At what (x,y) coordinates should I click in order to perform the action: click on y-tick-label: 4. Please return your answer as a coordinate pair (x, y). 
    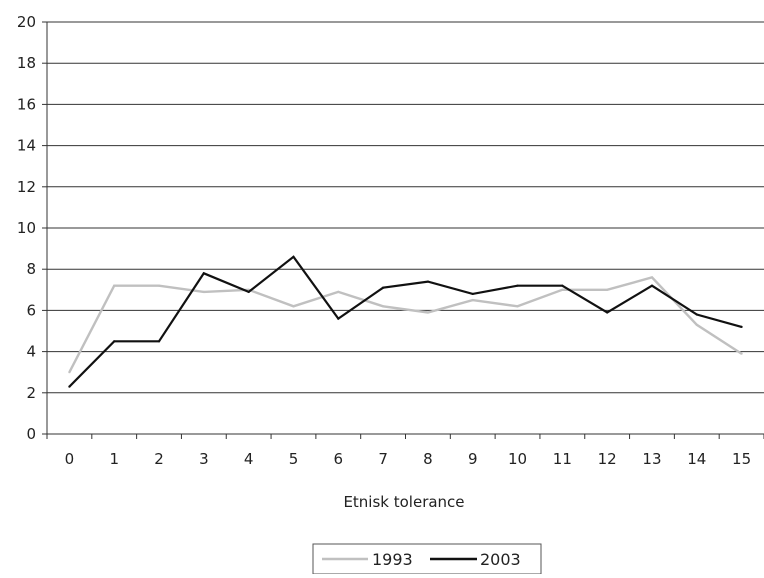
    Looking at the image, I should click on (31, 352).